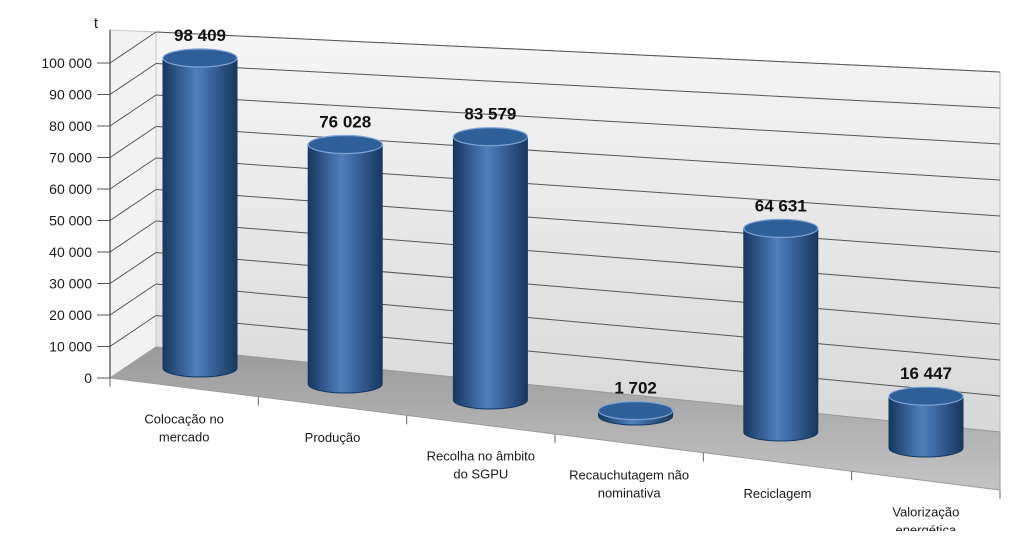 This screenshot has height=536, width=1027. Describe the element at coordinates (333, 437) in the screenshot. I see `x-category-label: Produção` at that location.